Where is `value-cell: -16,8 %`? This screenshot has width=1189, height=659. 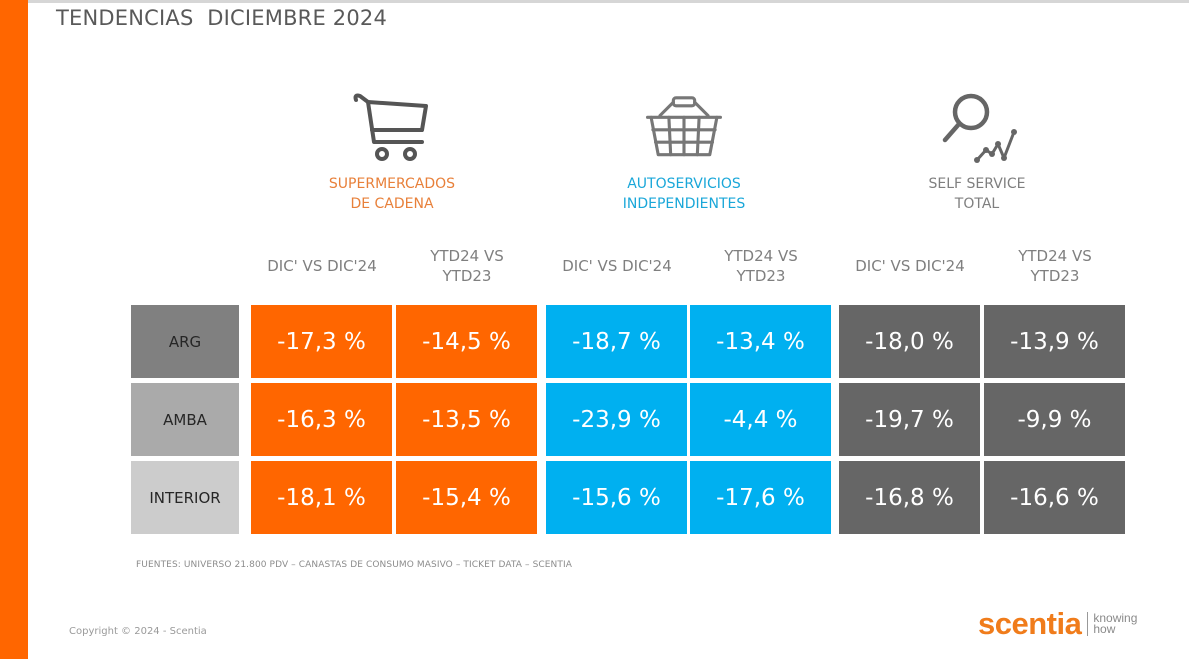
value-cell: -16,8 % is located at coordinates (909, 497).